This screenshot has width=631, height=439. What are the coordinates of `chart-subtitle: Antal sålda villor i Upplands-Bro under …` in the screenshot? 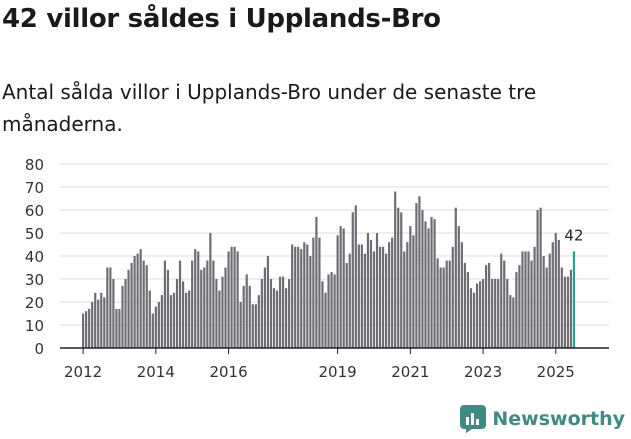 It's located at (269, 108).